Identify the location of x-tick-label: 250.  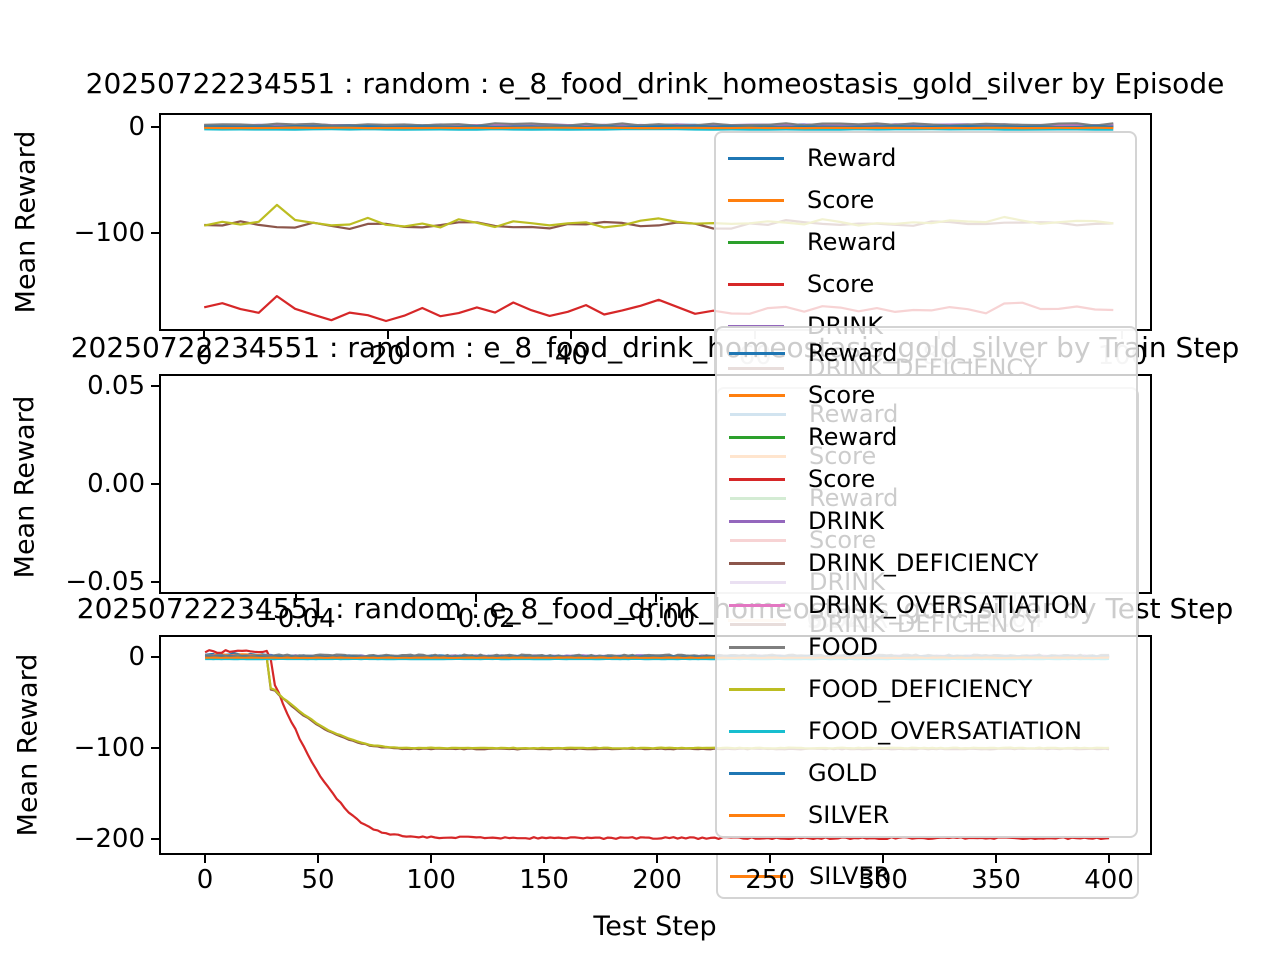
(770, 880).